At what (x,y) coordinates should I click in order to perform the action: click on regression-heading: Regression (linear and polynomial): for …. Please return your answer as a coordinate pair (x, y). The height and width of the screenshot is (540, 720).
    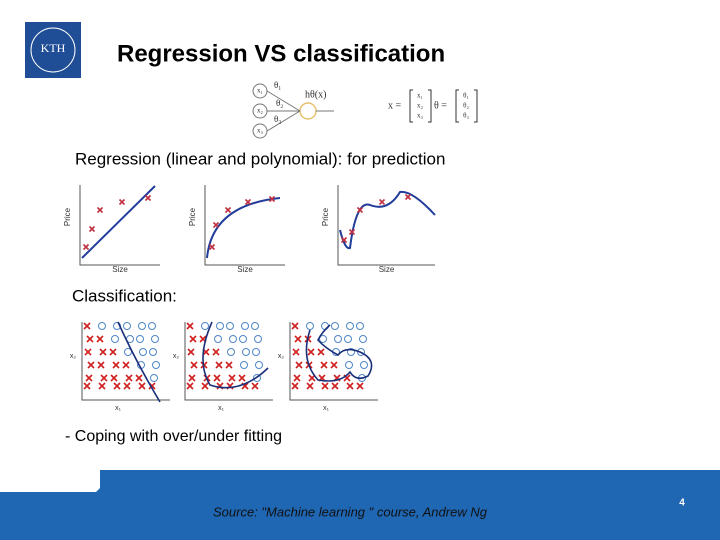
    Looking at the image, I should click on (260, 158).